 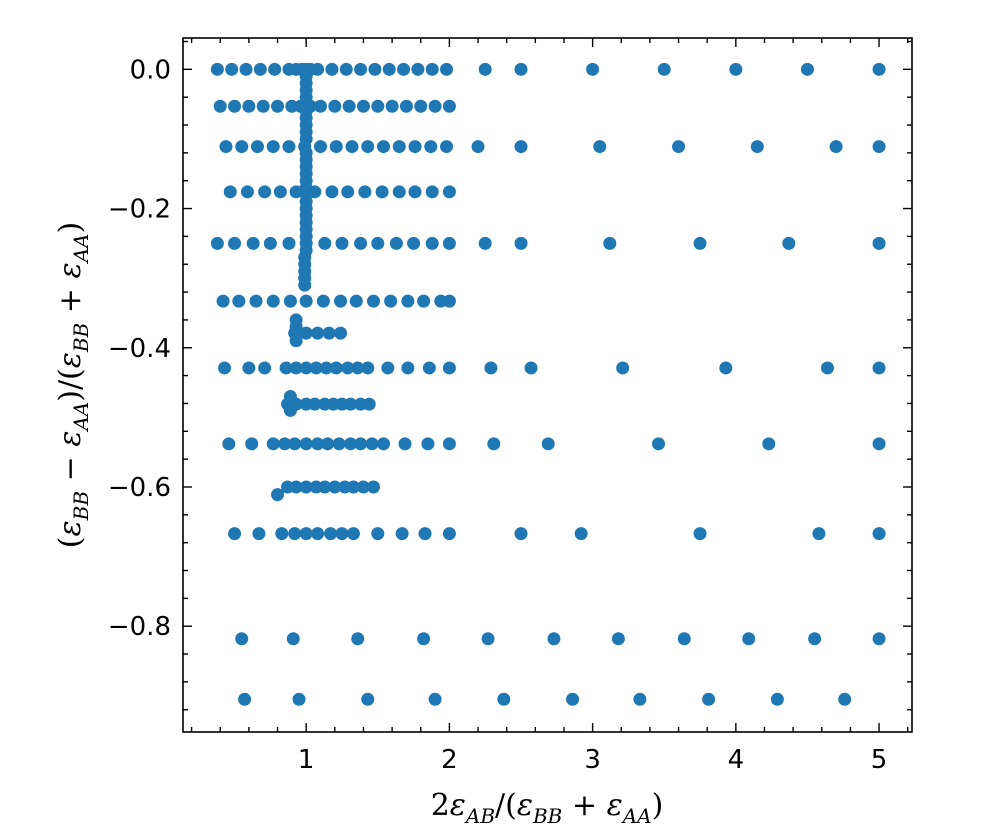 What do you see at coordinates (306, 760) in the screenshot?
I see `x-tick-label-1: 1` at bounding box center [306, 760].